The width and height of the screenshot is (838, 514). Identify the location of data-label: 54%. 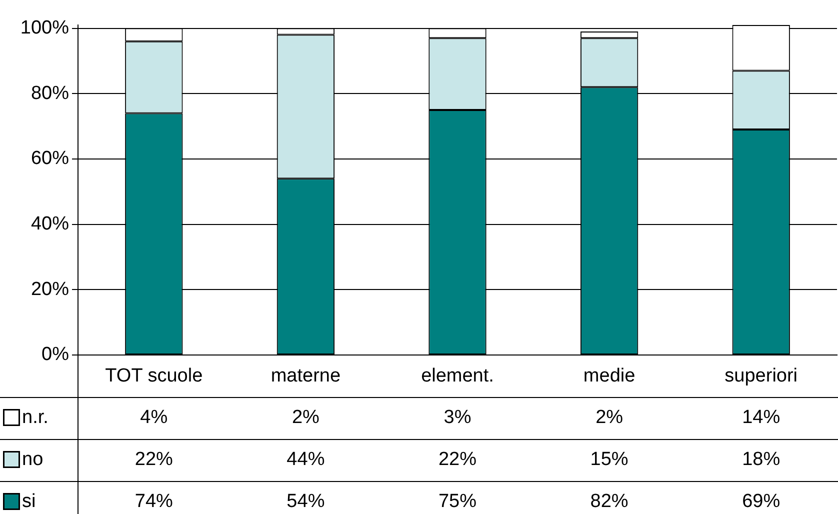
(305, 501).